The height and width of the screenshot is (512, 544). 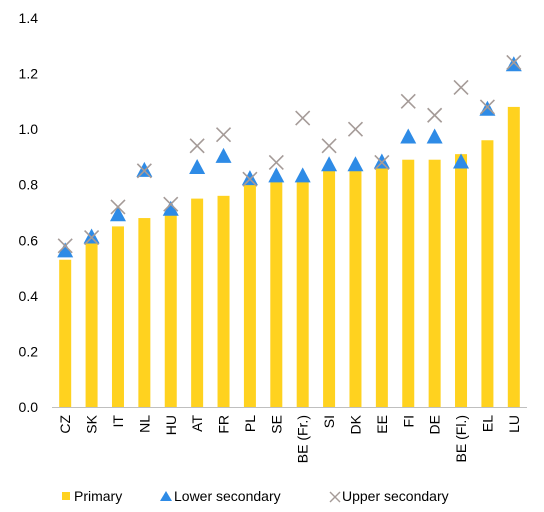 What do you see at coordinates (29, 185) in the screenshot?
I see `y-tick-label: 0.8` at bounding box center [29, 185].